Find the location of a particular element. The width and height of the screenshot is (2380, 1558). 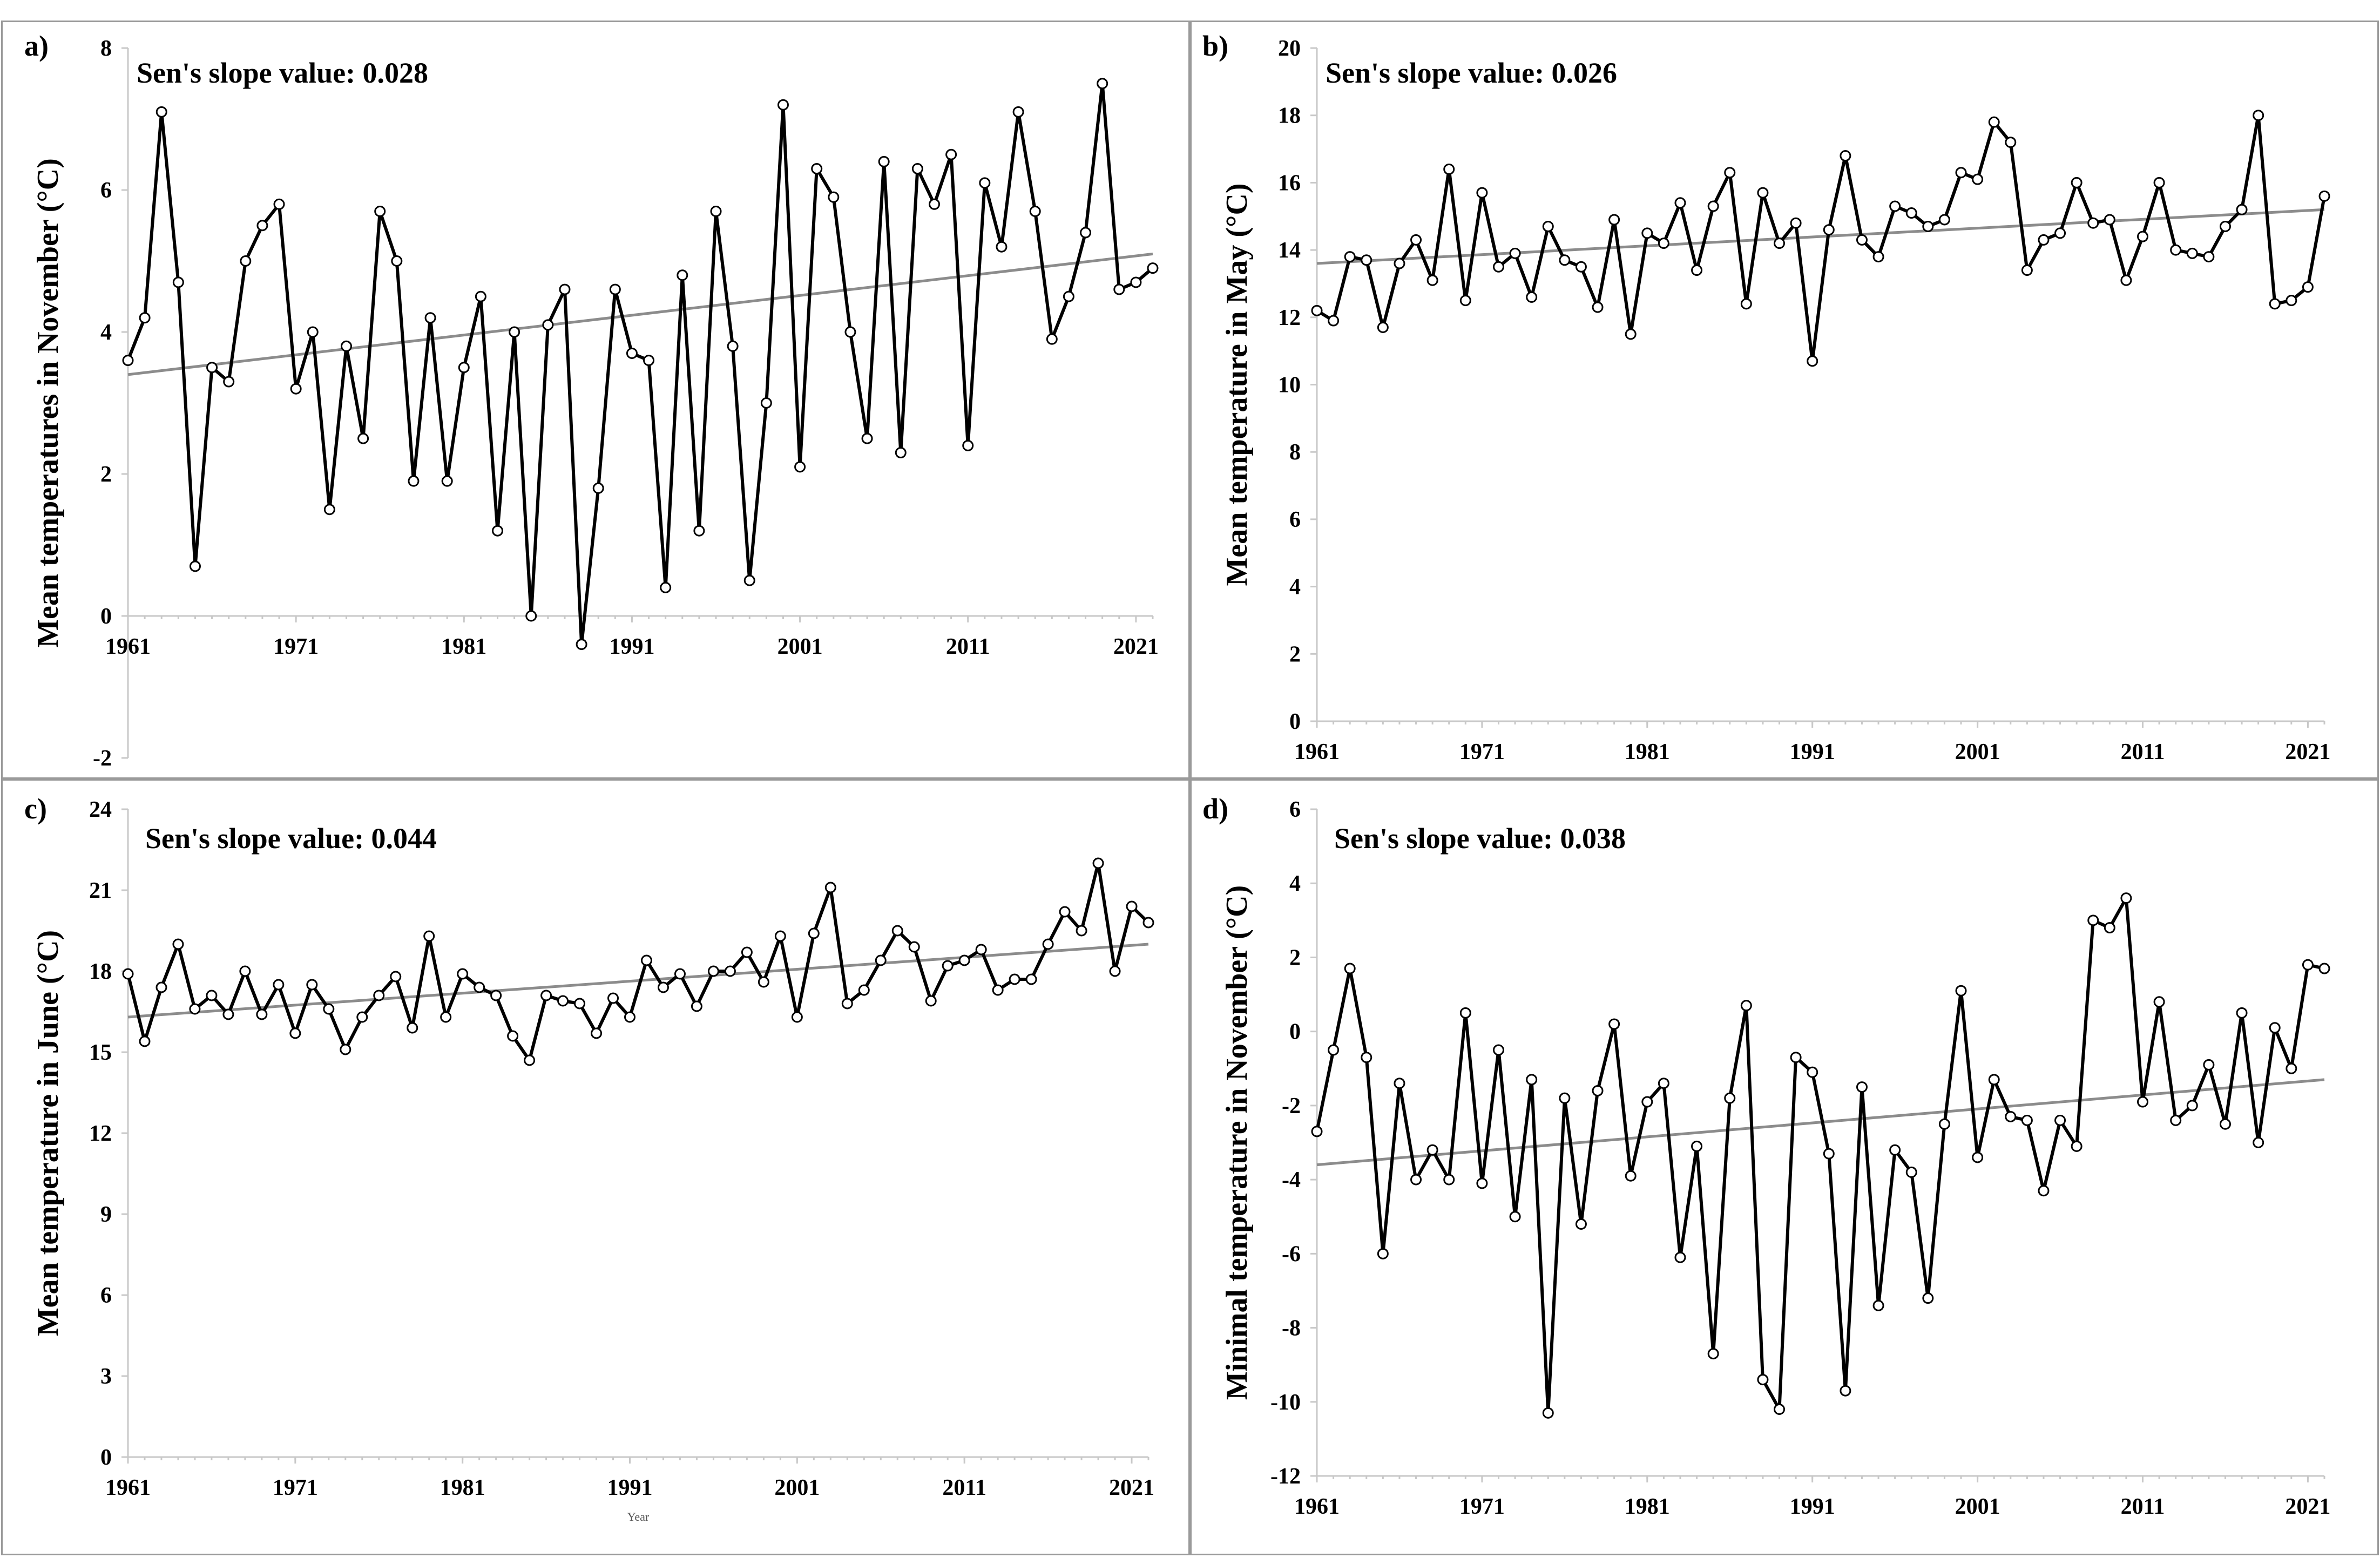

x-tick-label-d: 1981 is located at coordinates (1647, 1506).